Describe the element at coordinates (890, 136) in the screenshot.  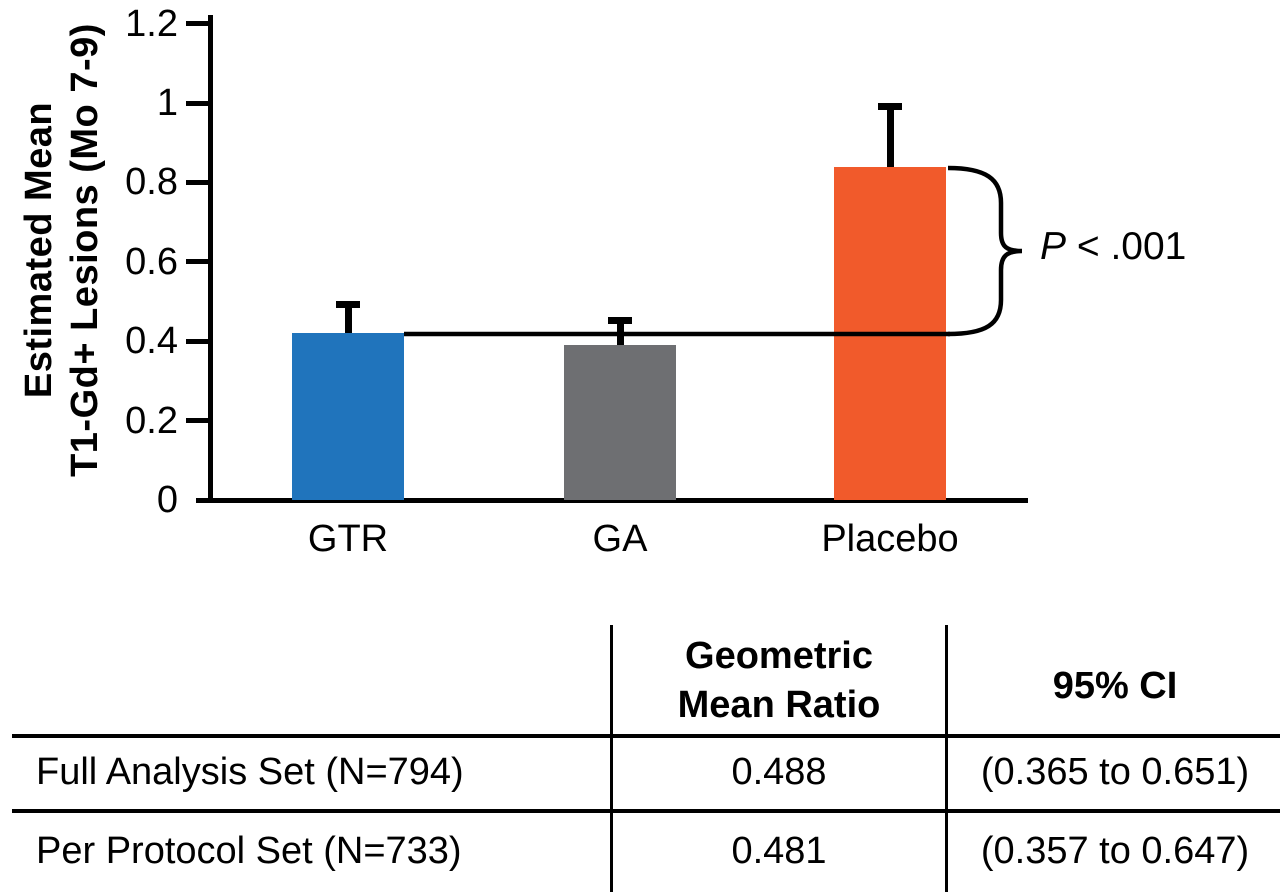
I see `error-bar-placebo` at that location.